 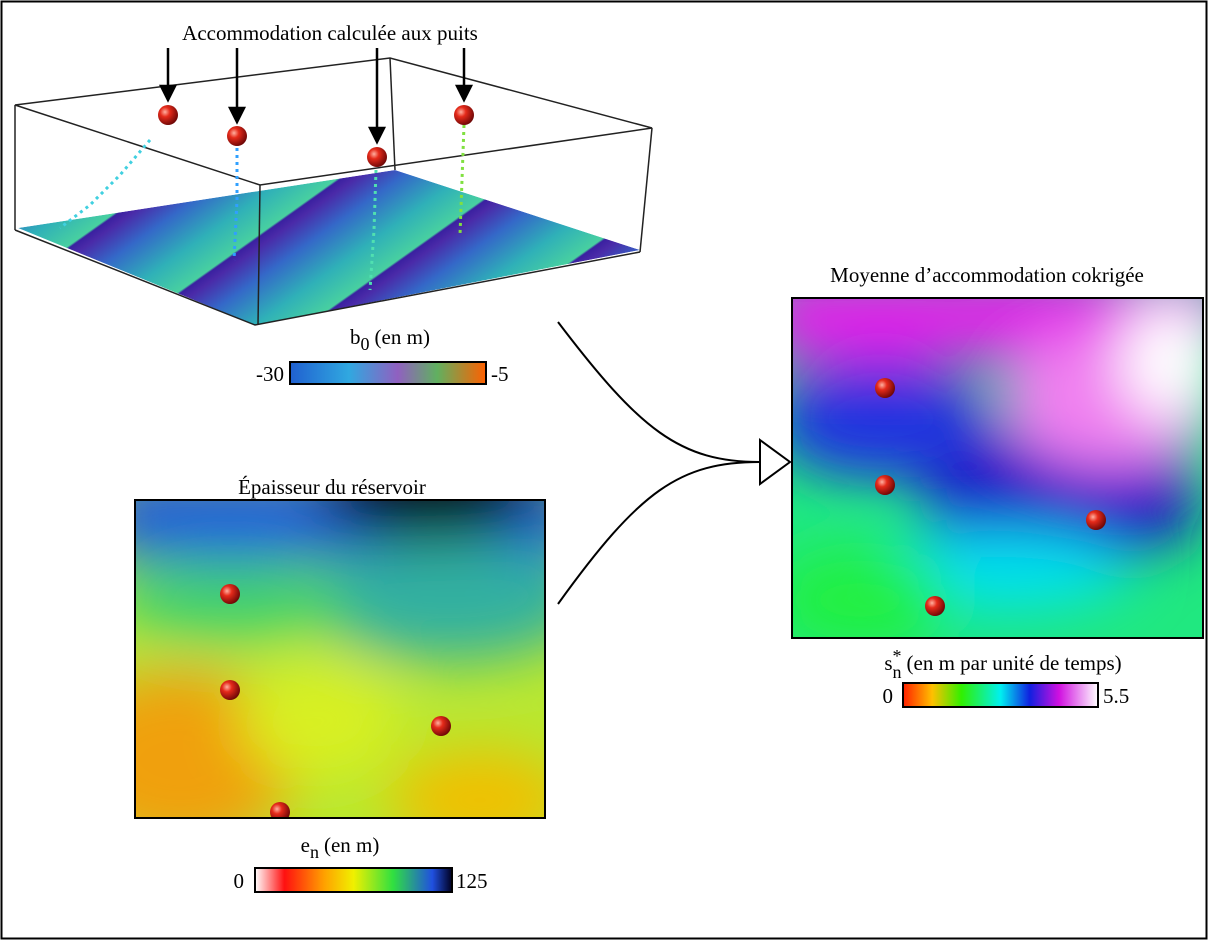 I want to click on unit: (en m par unité de temps), so click(x=1014, y=663).